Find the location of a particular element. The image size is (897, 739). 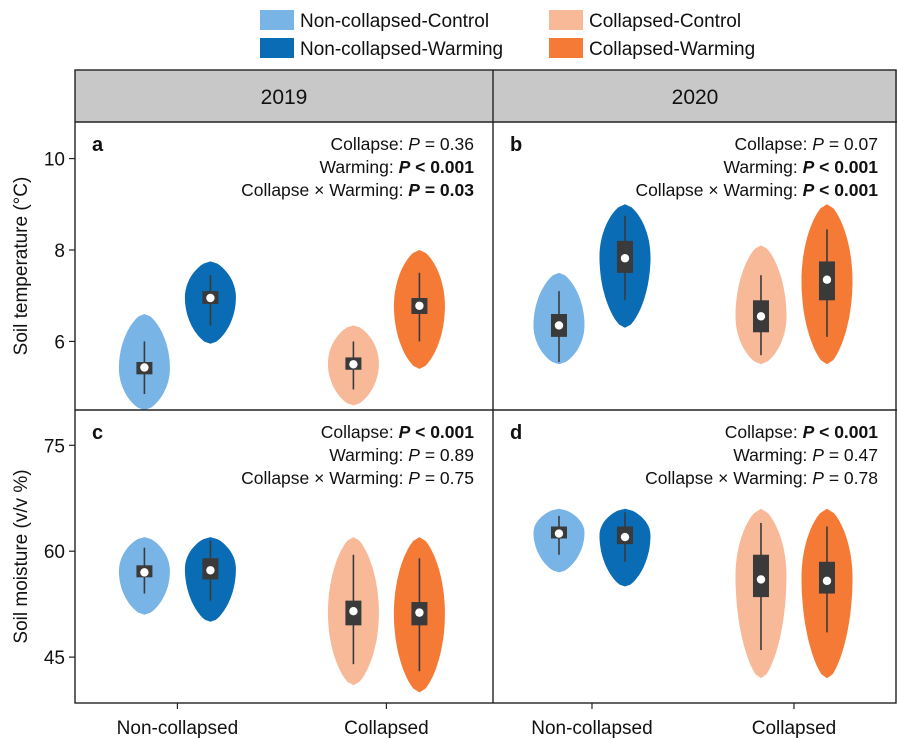

panel-letter: b is located at coordinates (516, 145).